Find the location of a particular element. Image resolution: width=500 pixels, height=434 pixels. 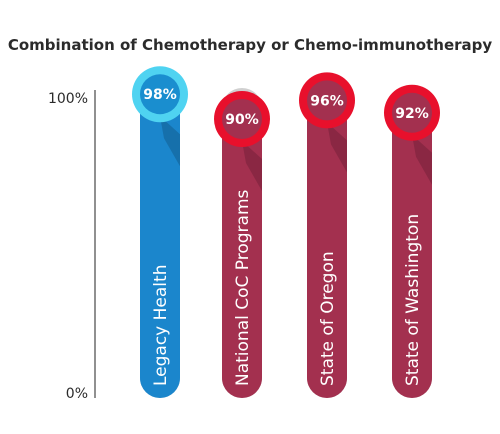

value-label: 92% is located at coordinates (412, 114).